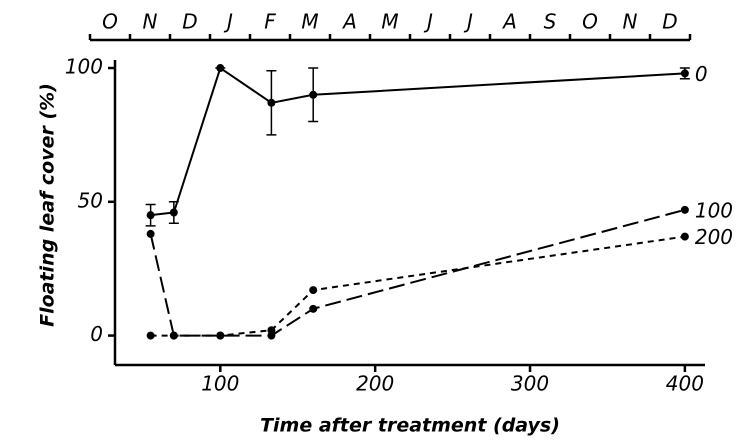 Image resolution: width=736 pixels, height=440 pixels. Describe the element at coordinates (84, 67) in the screenshot. I see `y-tick-label: 100` at that location.